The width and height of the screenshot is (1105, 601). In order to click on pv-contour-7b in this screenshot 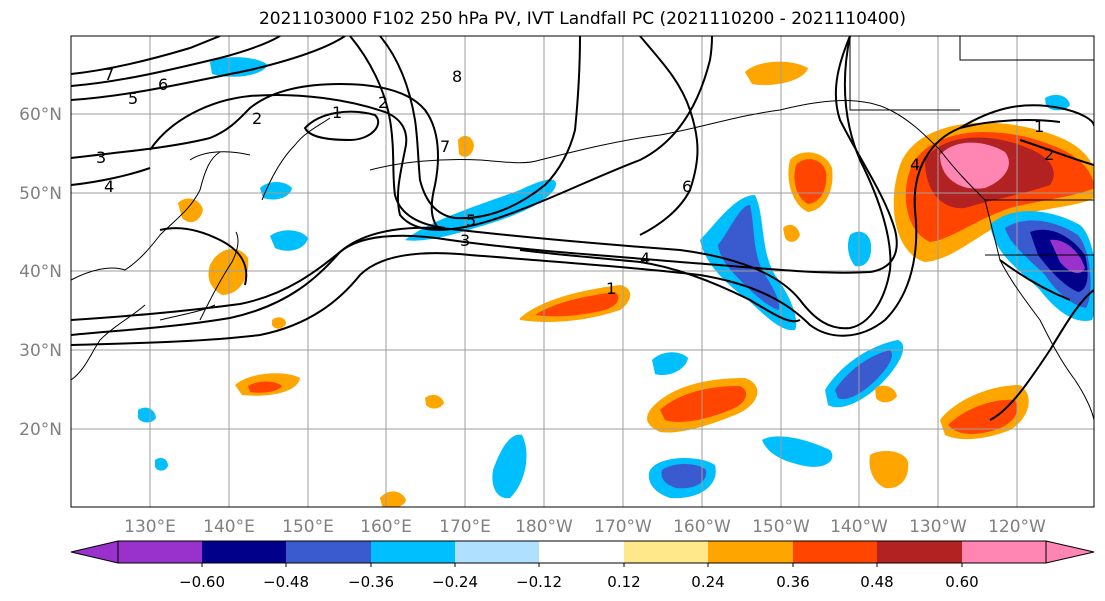, I will do `click(397, 132)`.